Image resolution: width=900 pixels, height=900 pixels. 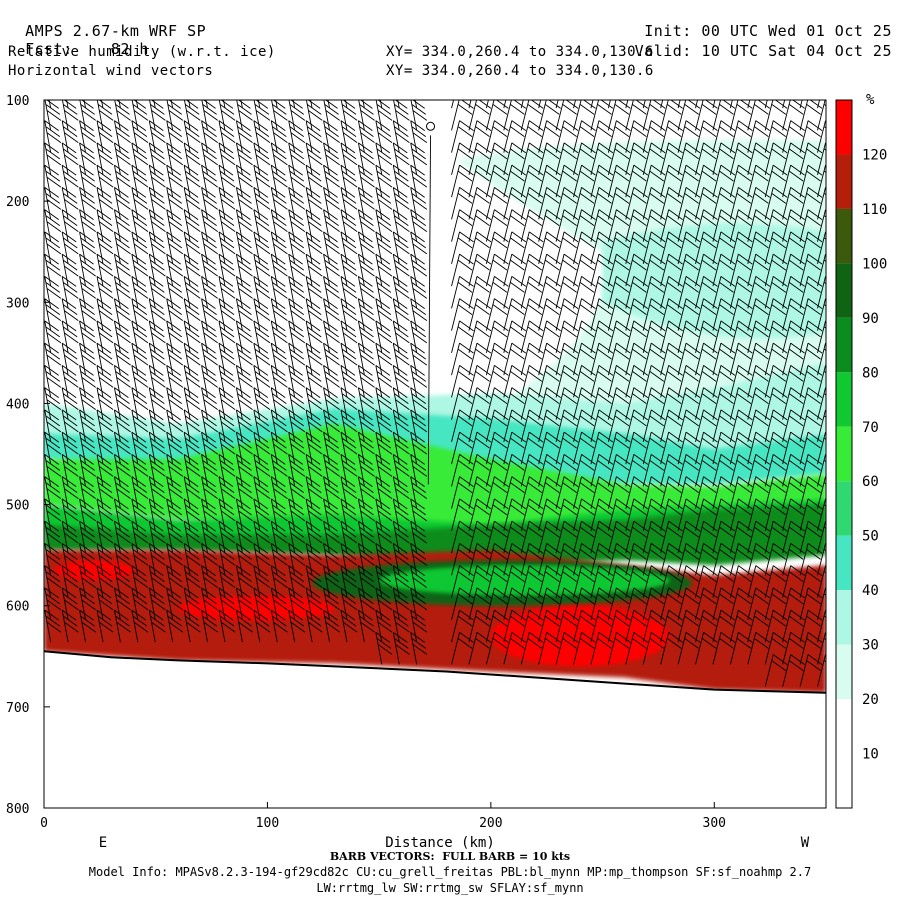 I want to click on colorbar-swatch, so click(x=844, y=236).